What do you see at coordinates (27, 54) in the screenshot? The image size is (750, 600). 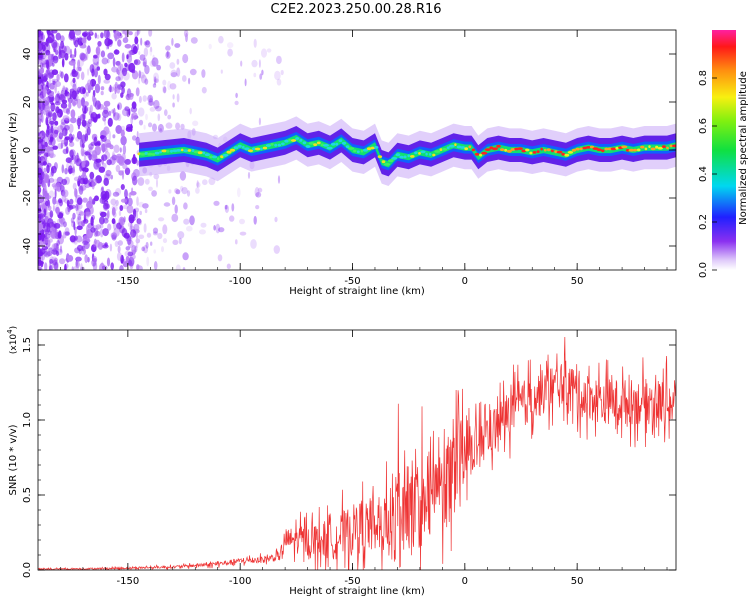 I see `y-tick-label: 40` at bounding box center [27, 54].